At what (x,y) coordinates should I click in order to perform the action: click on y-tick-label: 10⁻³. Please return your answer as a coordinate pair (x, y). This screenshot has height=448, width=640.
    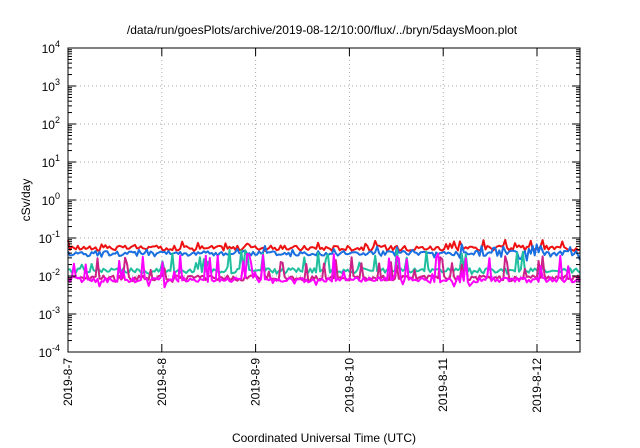
    Looking at the image, I should click on (49, 313).